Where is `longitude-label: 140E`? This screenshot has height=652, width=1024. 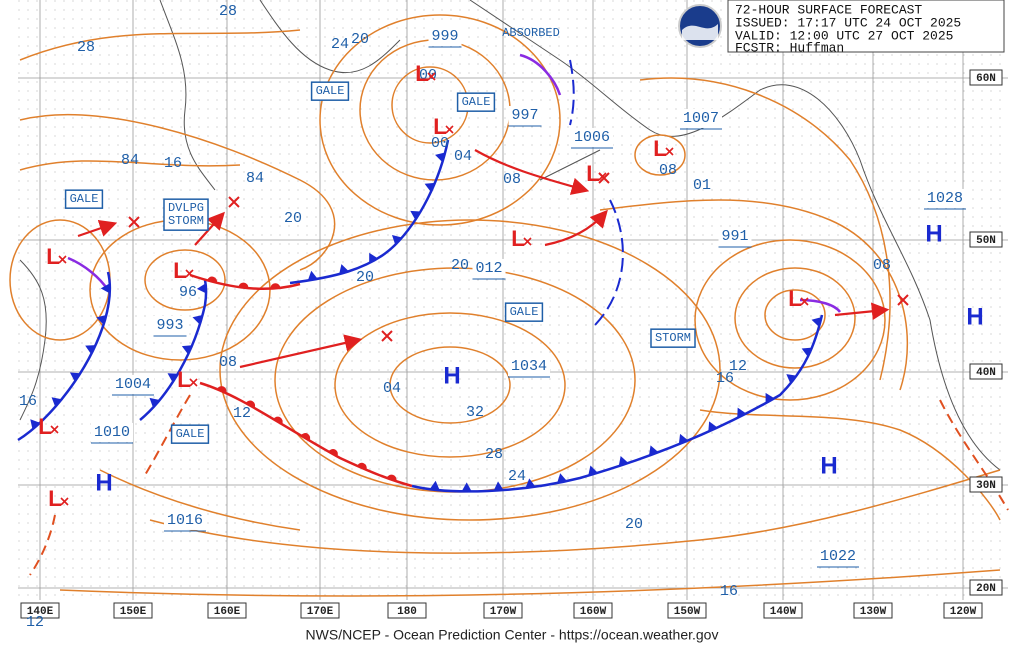 longitude-label: 140E is located at coordinates (40, 612).